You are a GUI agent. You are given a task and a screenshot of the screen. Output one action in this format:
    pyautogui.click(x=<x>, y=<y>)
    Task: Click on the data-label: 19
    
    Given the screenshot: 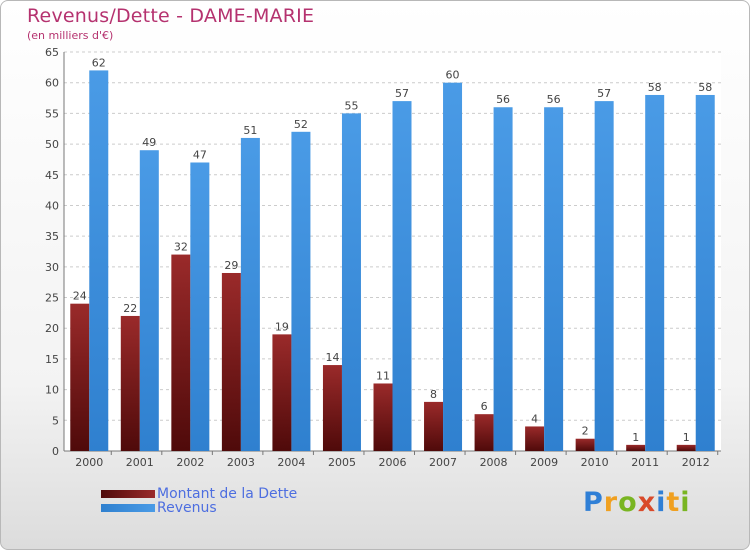 What is the action you would take?
    pyautogui.click(x=282, y=326)
    